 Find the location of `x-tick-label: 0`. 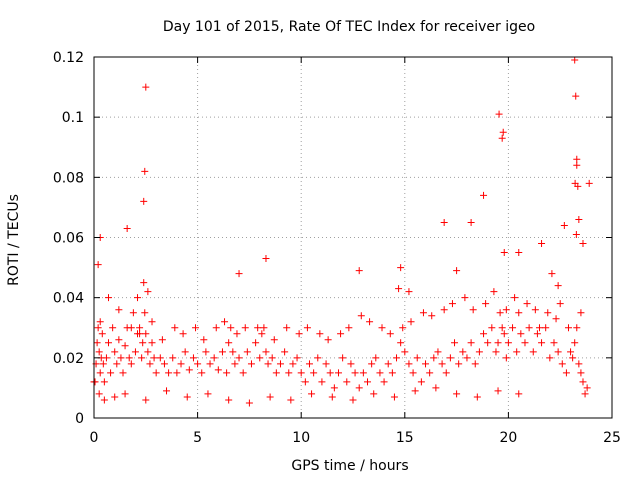

x-tick-label: 0 is located at coordinates (94, 438).